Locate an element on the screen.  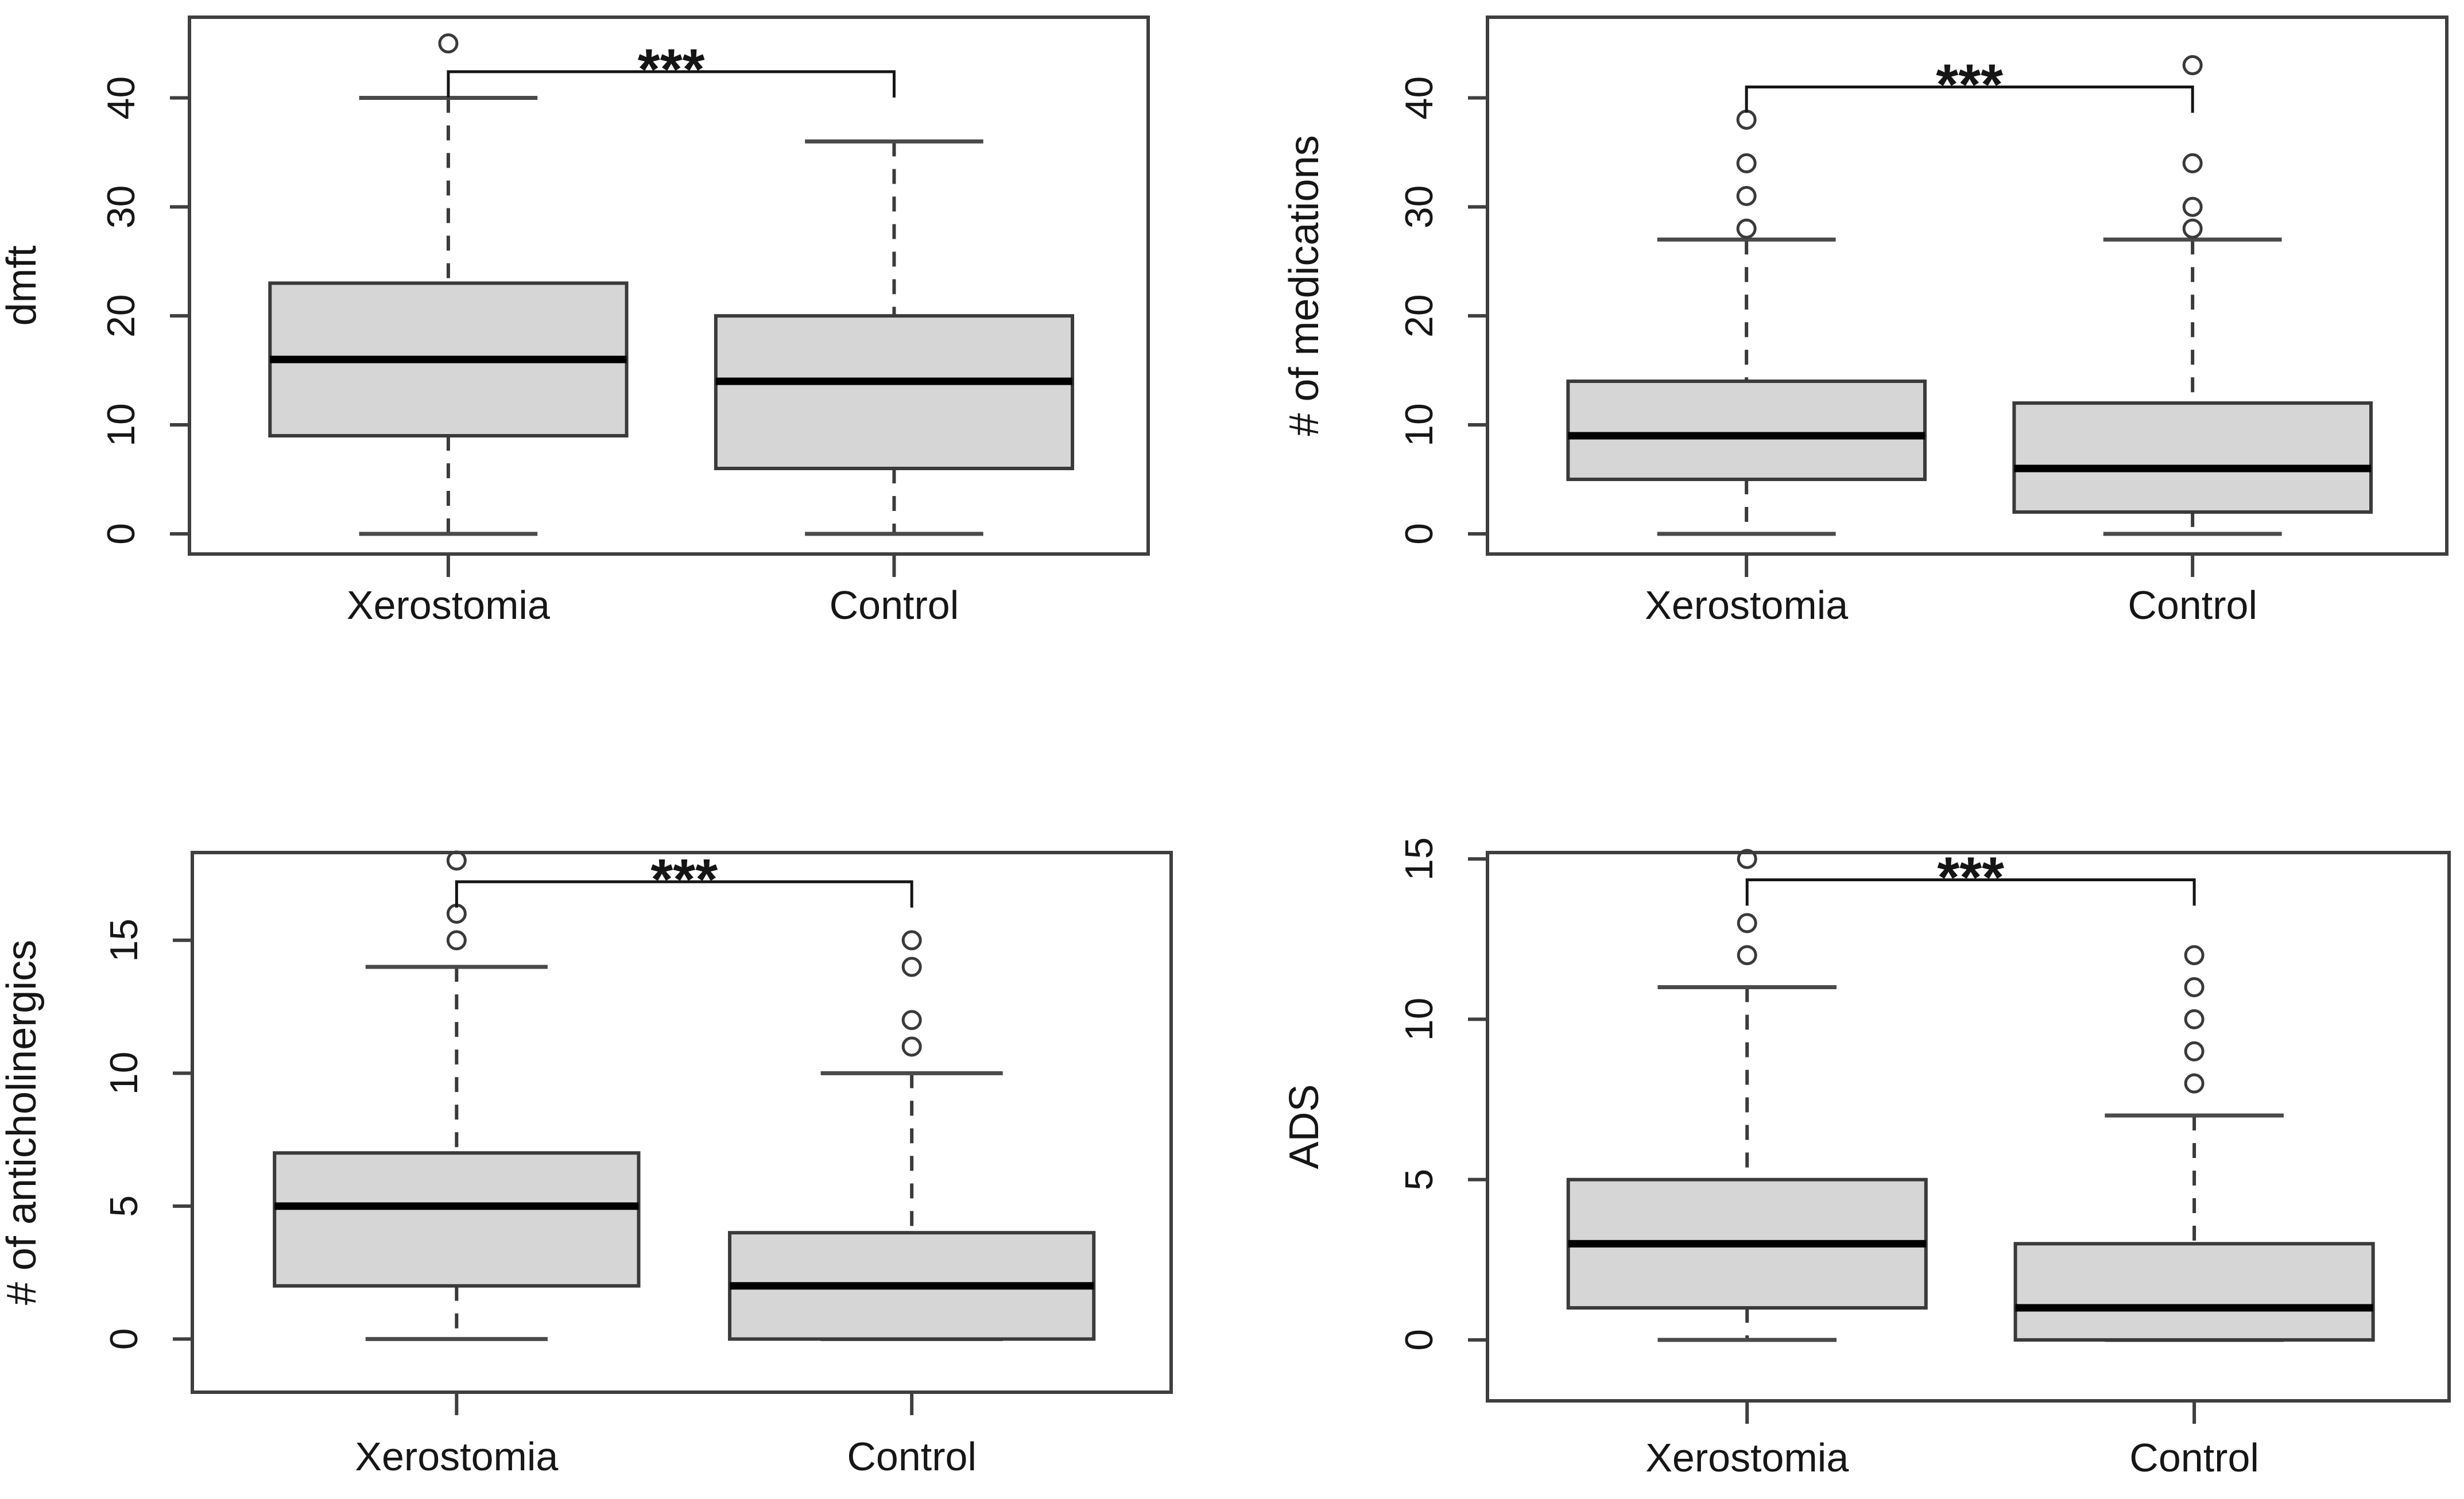
y-axis-label: # of medications is located at coordinates (1304, 285).